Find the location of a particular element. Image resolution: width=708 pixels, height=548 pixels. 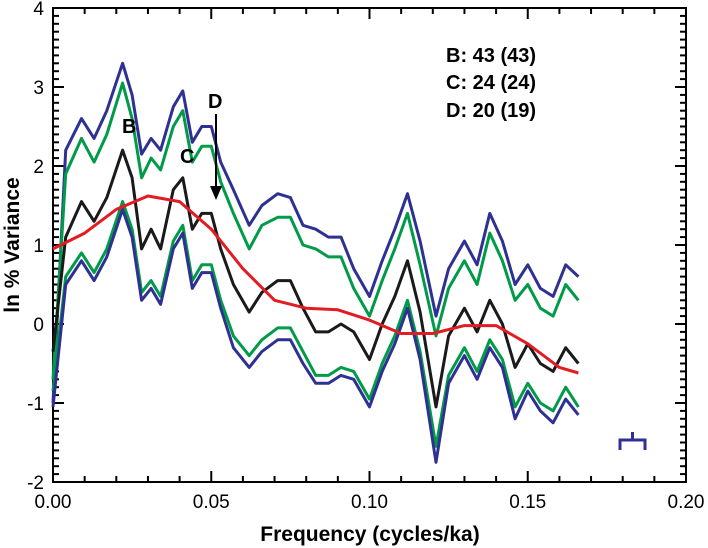

y-tick-label: 4 is located at coordinates (38, 10).